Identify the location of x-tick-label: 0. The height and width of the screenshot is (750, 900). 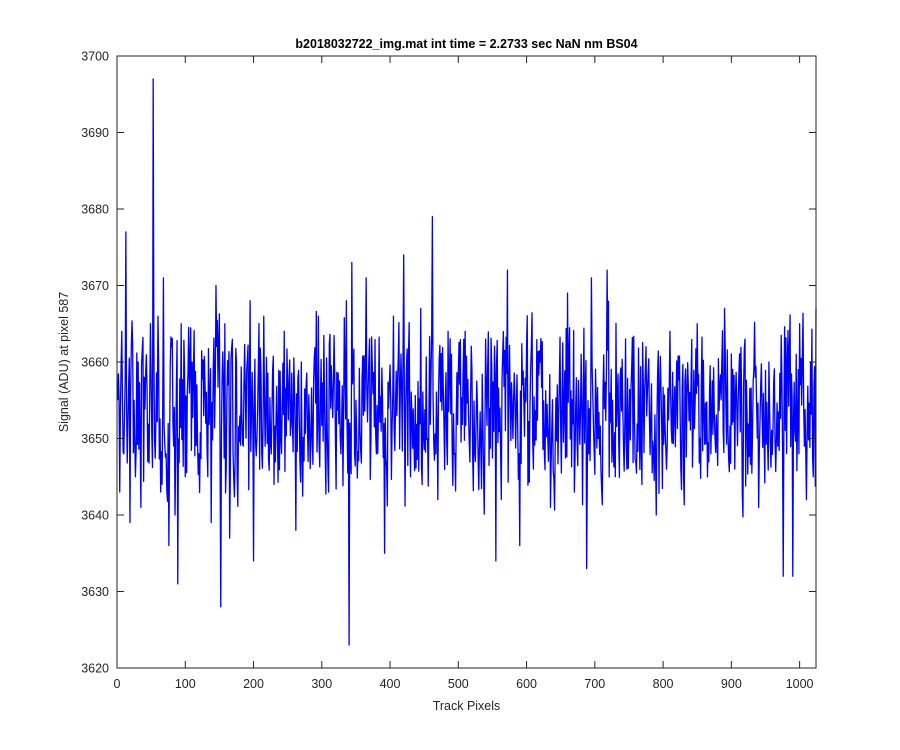
(117, 684).